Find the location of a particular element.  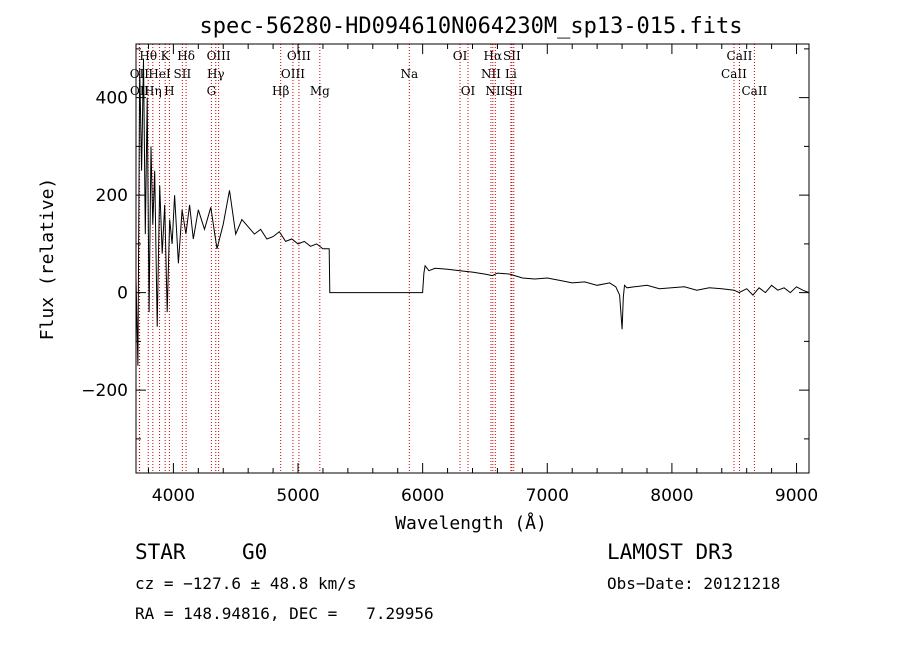

object-subclass: G0 is located at coordinates (255, 552).